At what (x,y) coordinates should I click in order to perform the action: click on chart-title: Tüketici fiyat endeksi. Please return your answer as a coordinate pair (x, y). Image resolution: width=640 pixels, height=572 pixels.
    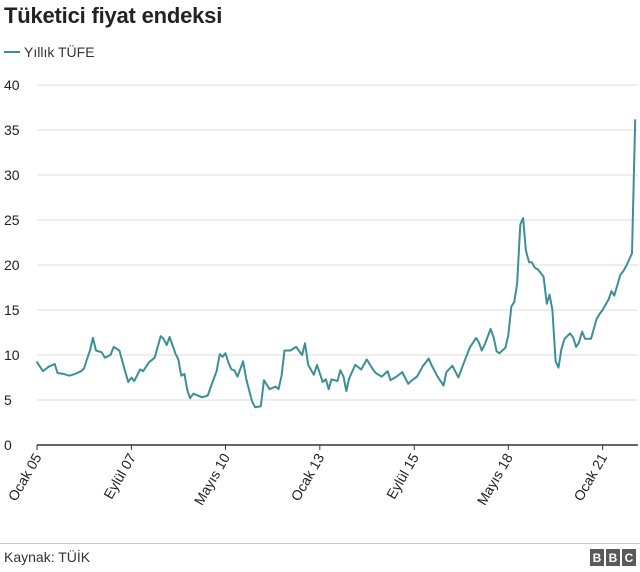
    Looking at the image, I should click on (113, 15).